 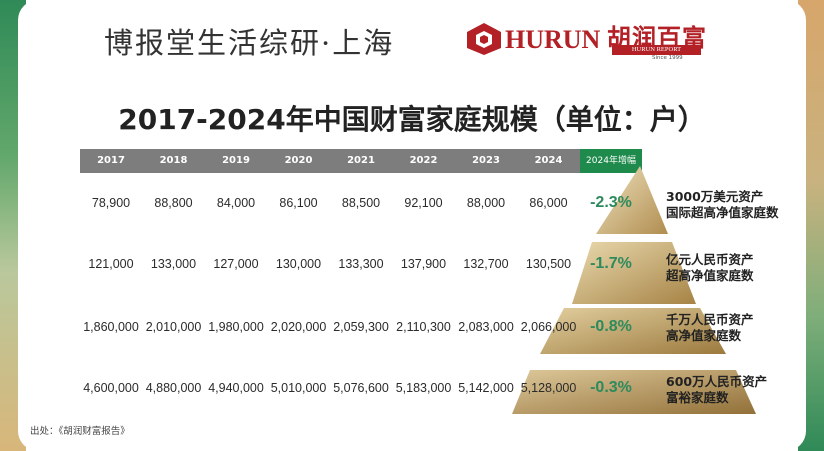 I want to click on year-header-cell: 2022, so click(x=423, y=160).